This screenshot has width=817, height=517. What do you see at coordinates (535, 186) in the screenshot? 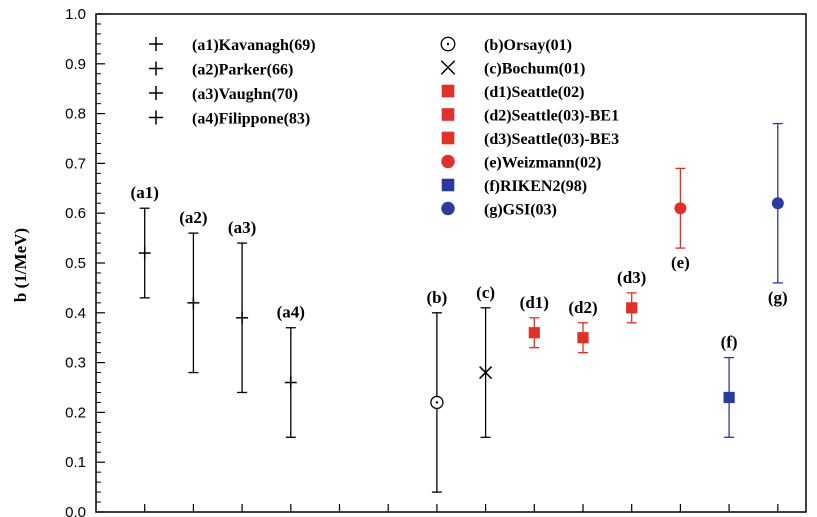
I see `legend-label: (f)RIKEN2(98)` at bounding box center [535, 186].